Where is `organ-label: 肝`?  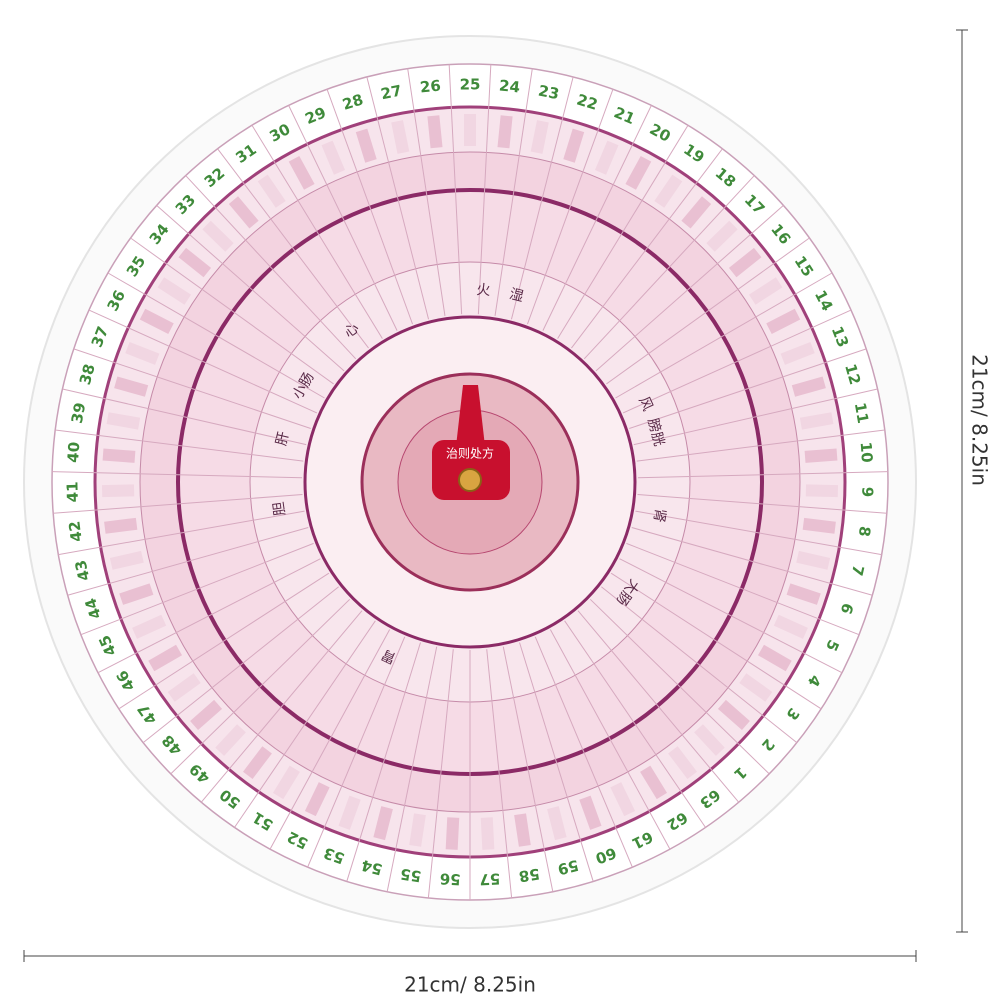
organ-label: 肝 is located at coordinates (283, 438).